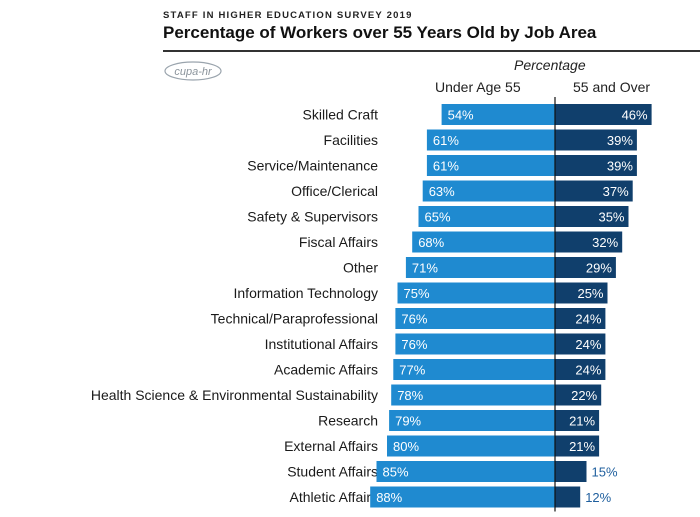  I want to click on category-label: Research, so click(348, 421).